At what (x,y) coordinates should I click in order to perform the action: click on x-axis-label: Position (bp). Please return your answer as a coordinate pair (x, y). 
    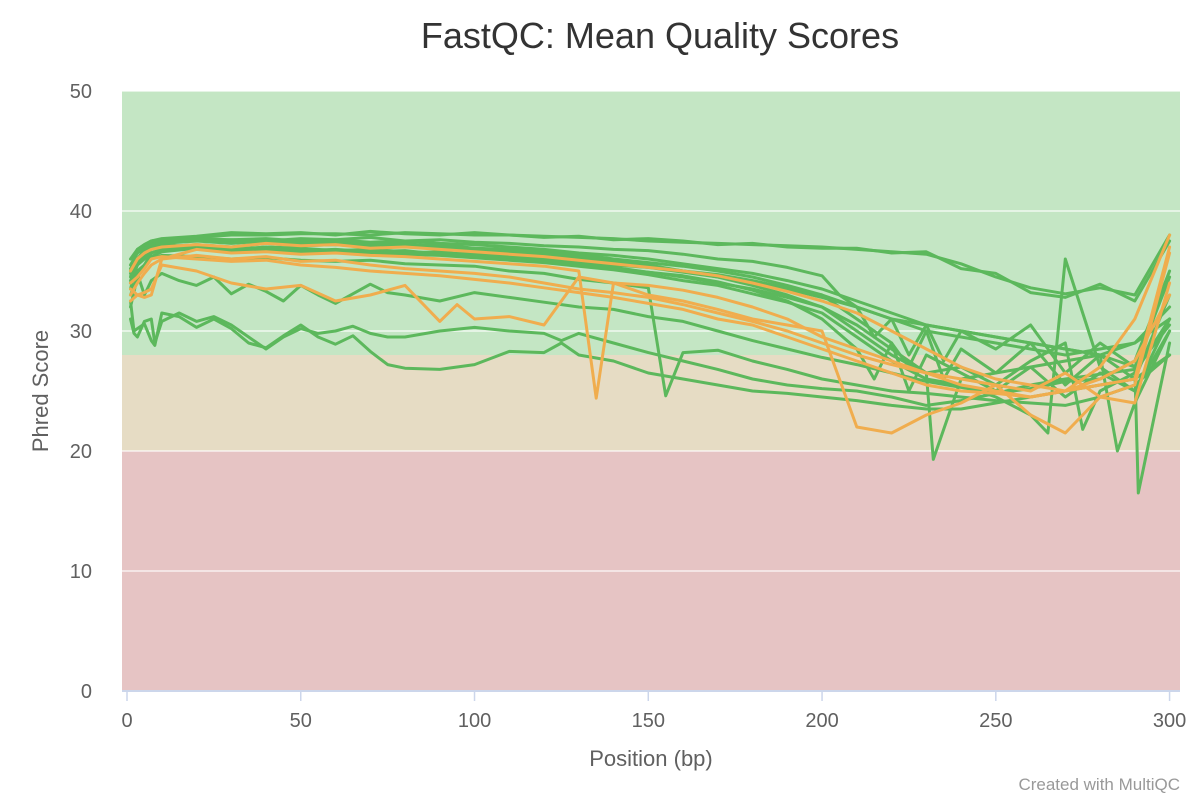
    Looking at the image, I should click on (651, 758).